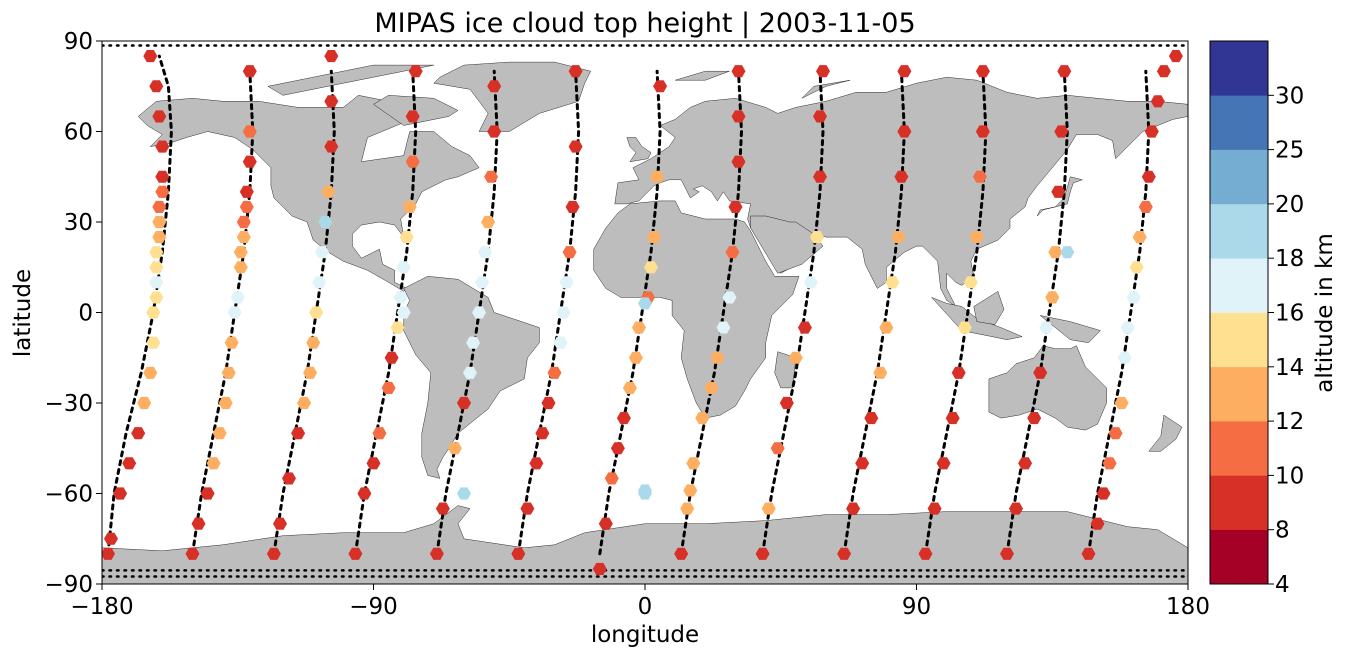 Image resolution: width=1345 pixels, height=661 pixels. I want to click on land-australia, so click(1047, 388).